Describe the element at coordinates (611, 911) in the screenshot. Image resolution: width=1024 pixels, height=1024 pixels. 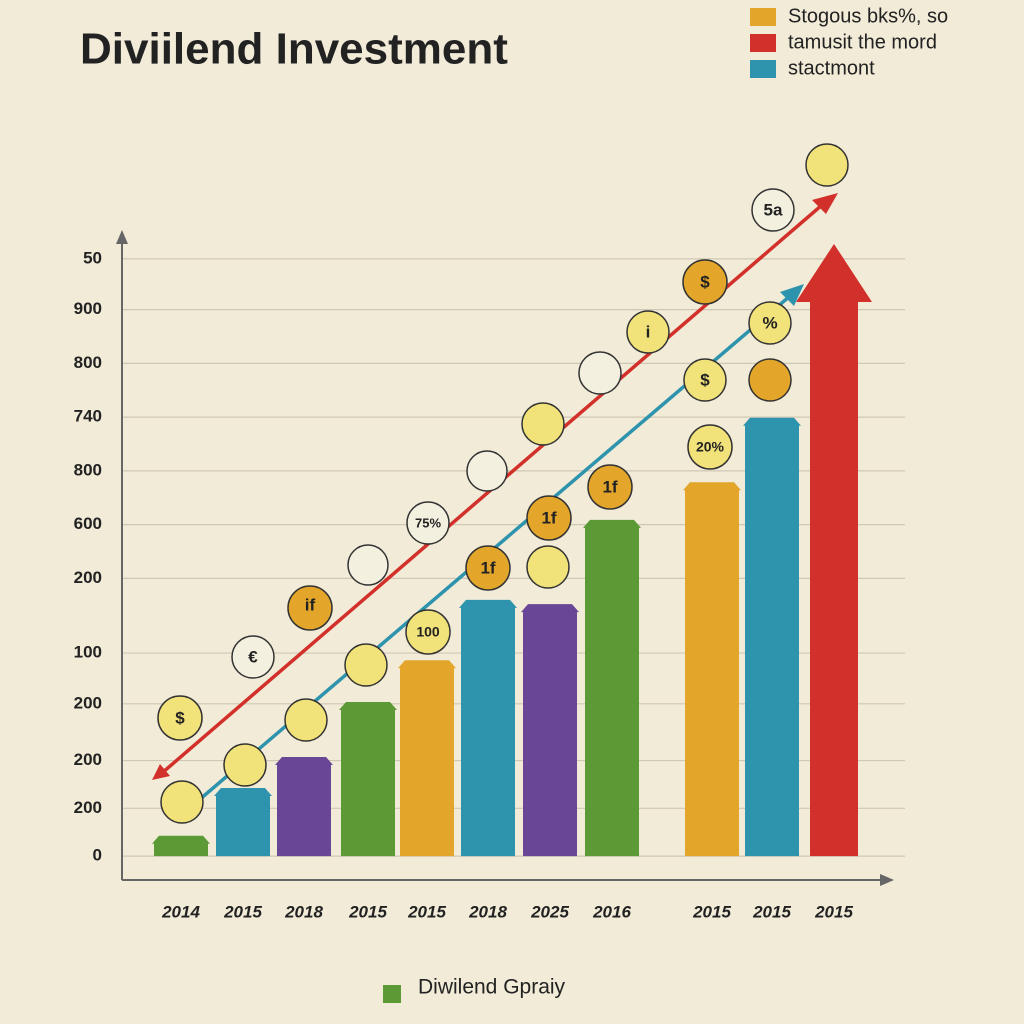
I see `x-tick-label: 2016` at that location.